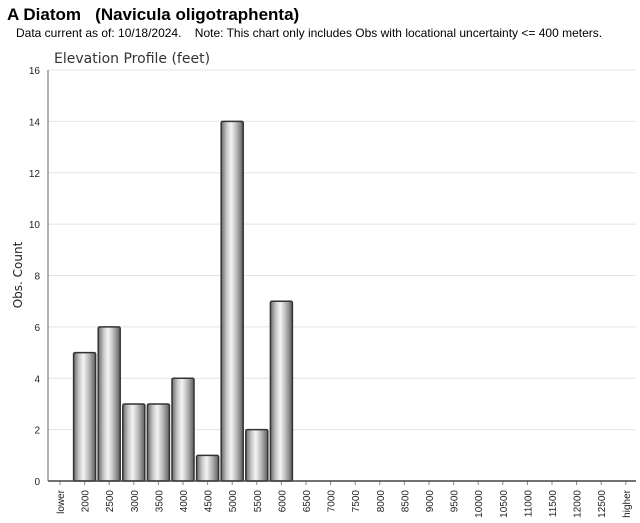 The width and height of the screenshot is (640, 523). I want to click on chart-title: Elevation Profile (feet), so click(132, 59).